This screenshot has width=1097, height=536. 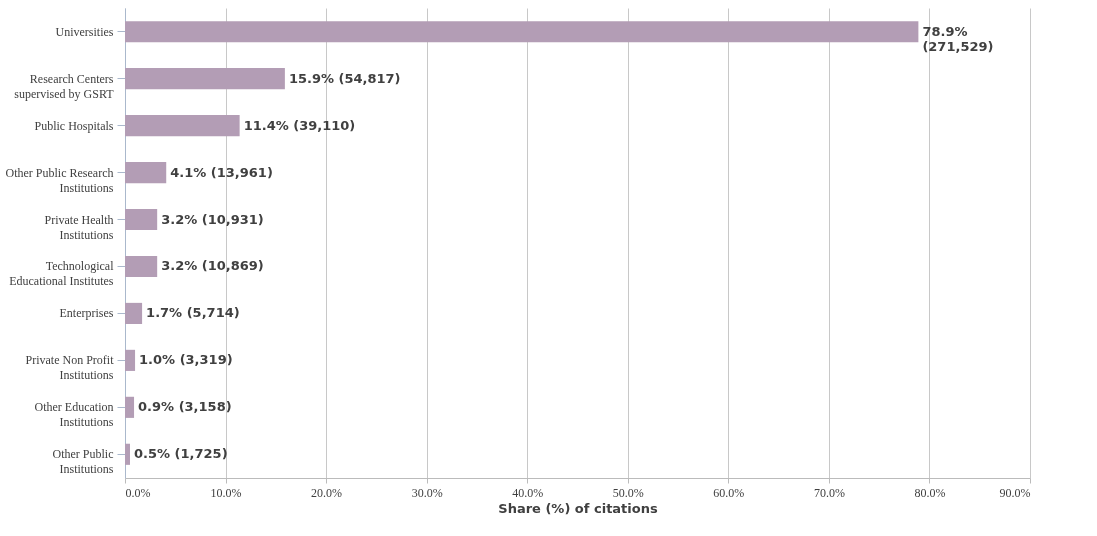 I want to click on x-tick-label: 70.0%, so click(x=829, y=492).